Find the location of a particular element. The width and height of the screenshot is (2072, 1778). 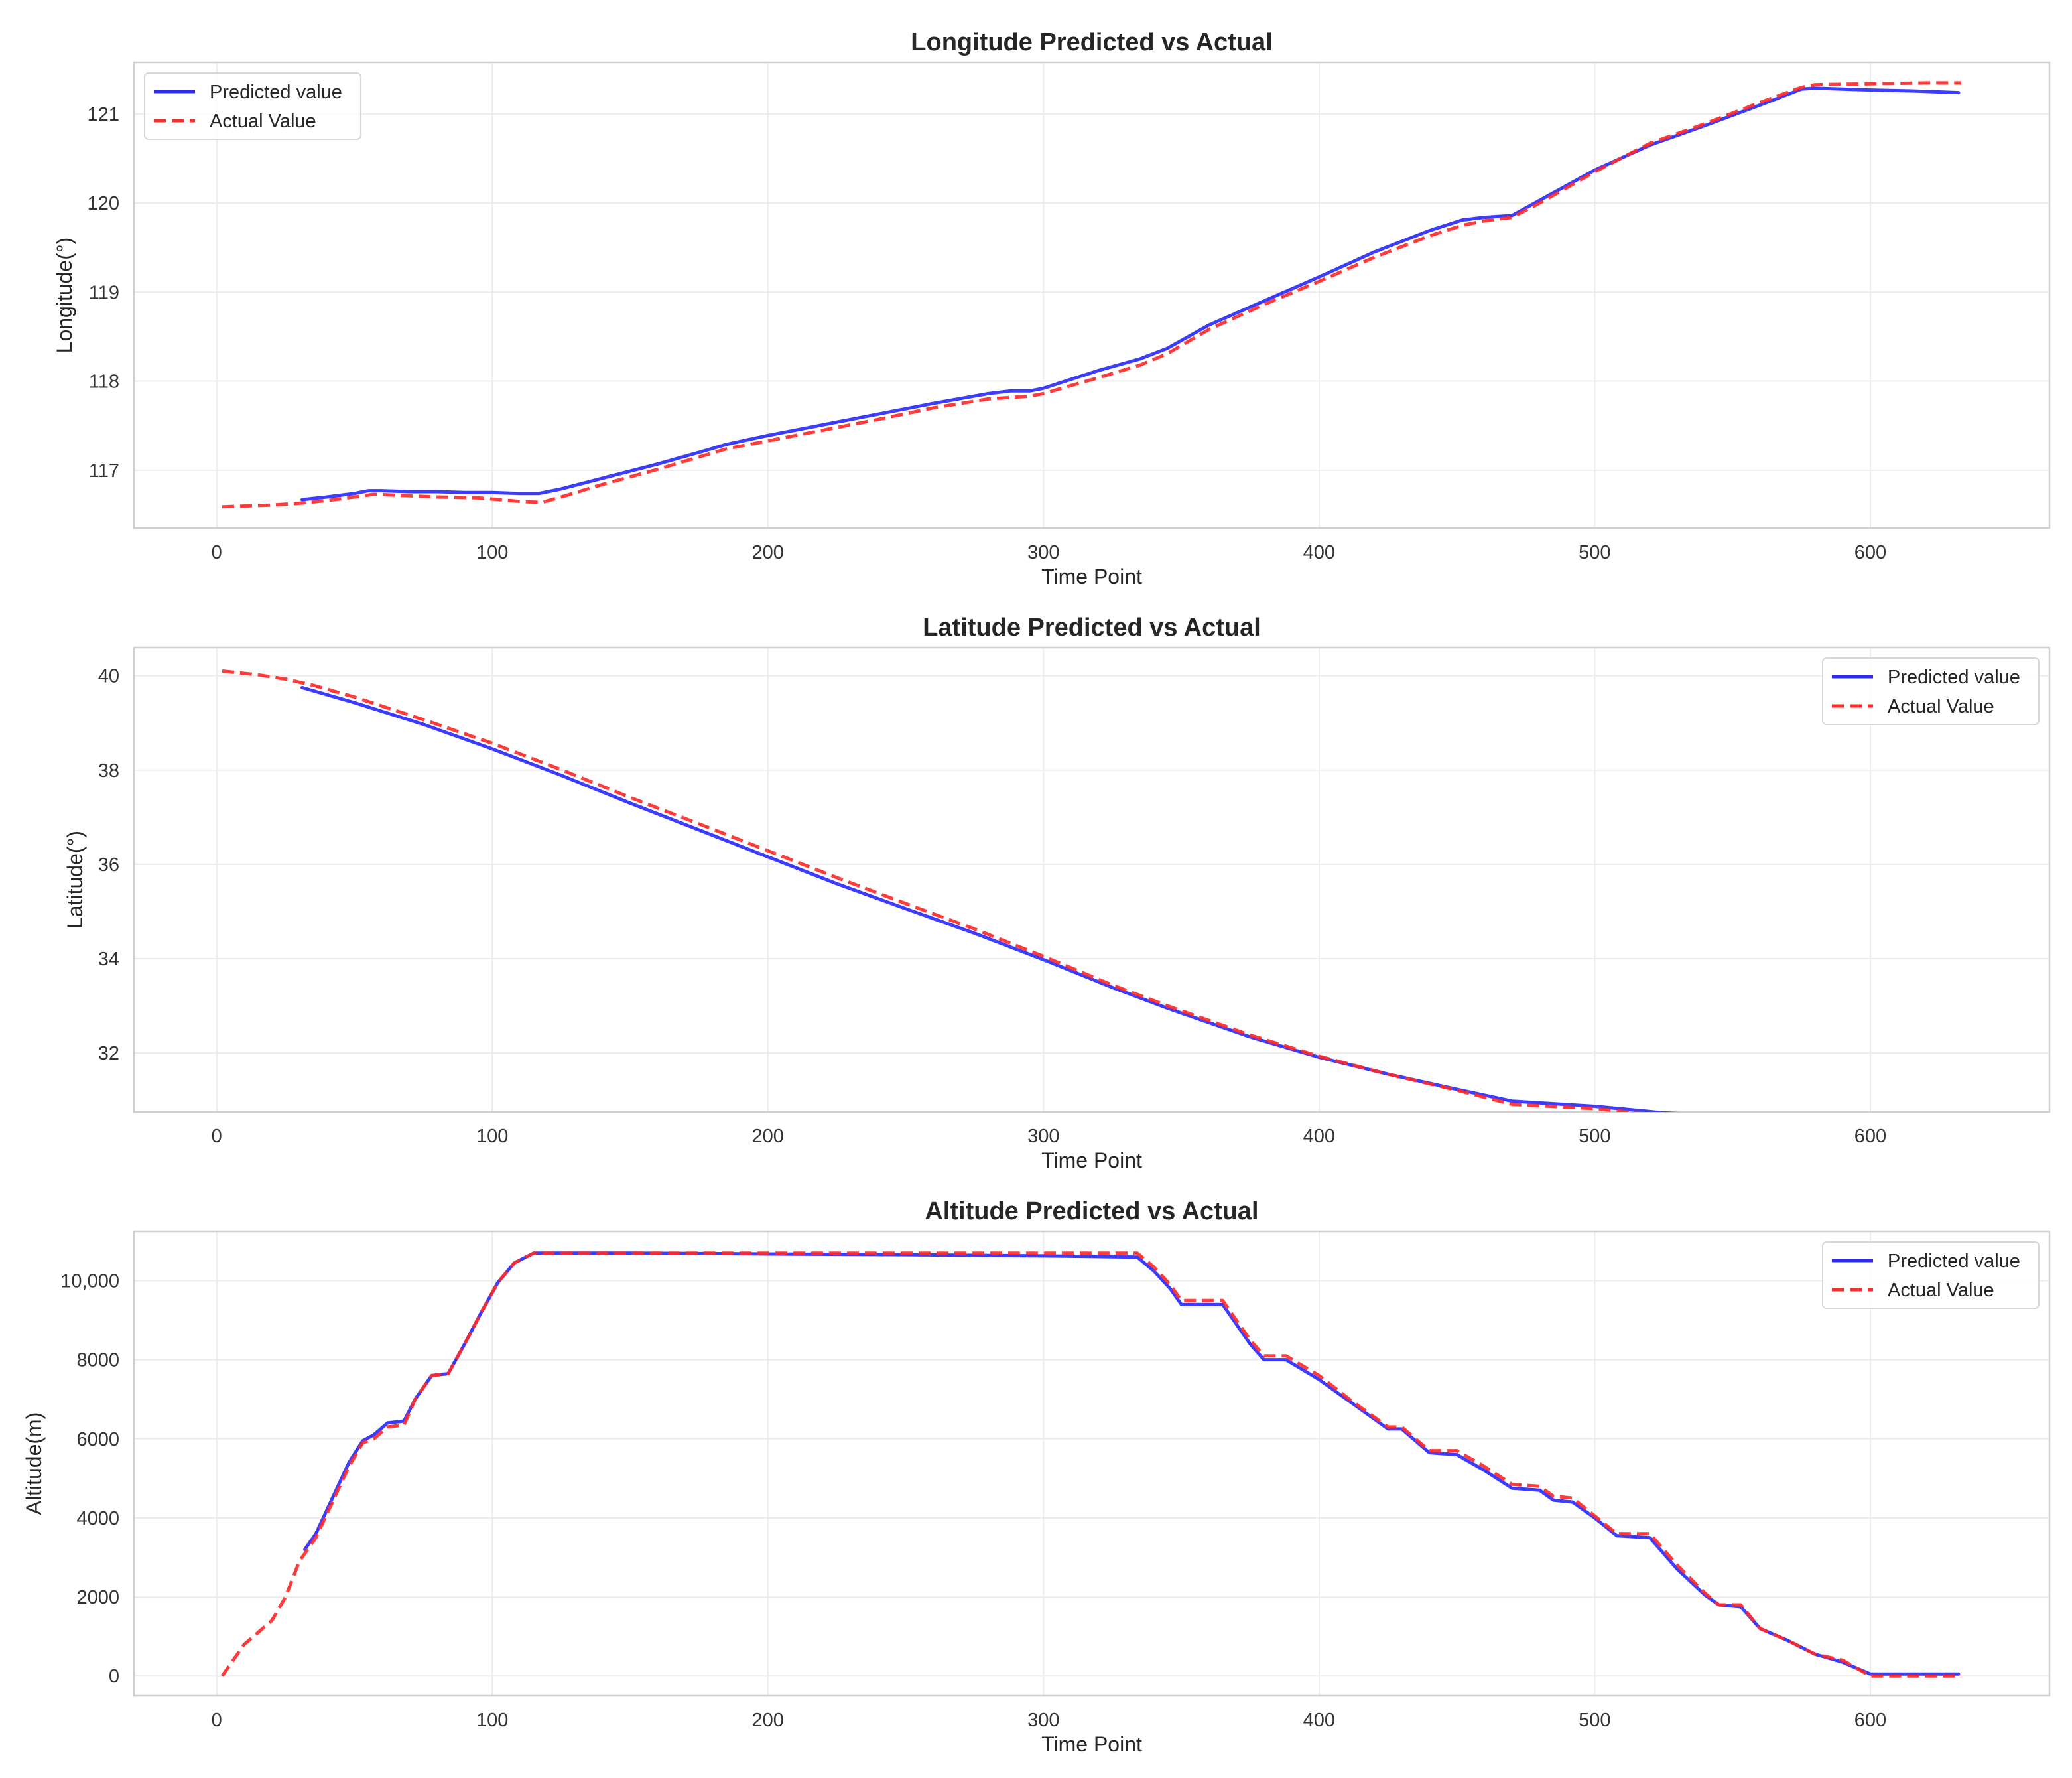

y-tick-label: 2000 is located at coordinates (97, 1597).